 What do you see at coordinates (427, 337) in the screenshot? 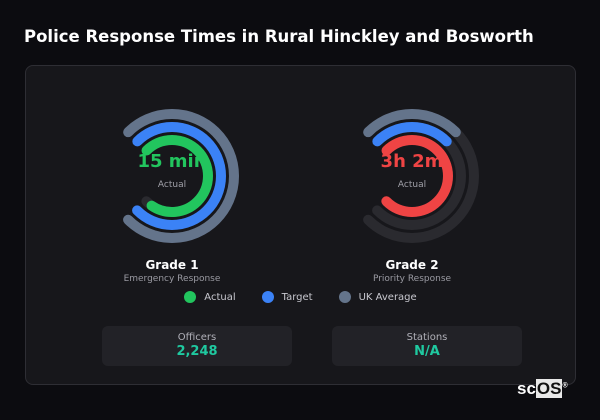
I see `stat-label: Stations` at bounding box center [427, 337].